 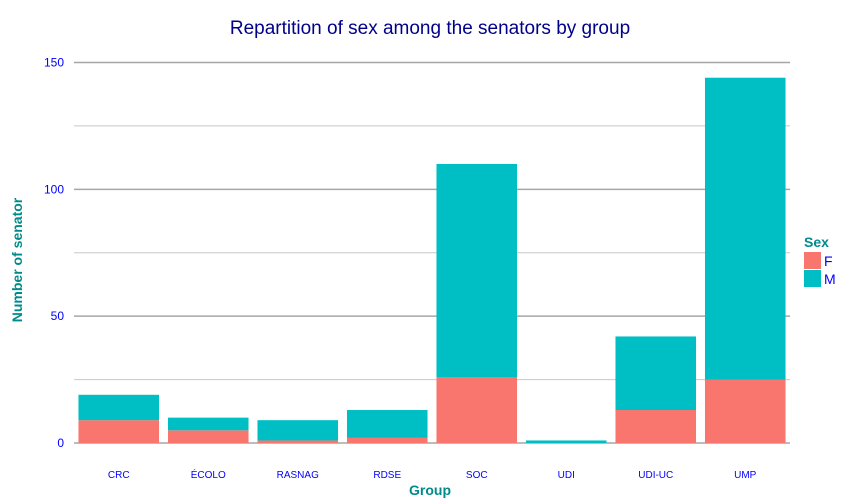 I want to click on bar-f-rasnag, so click(x=298, y=441).